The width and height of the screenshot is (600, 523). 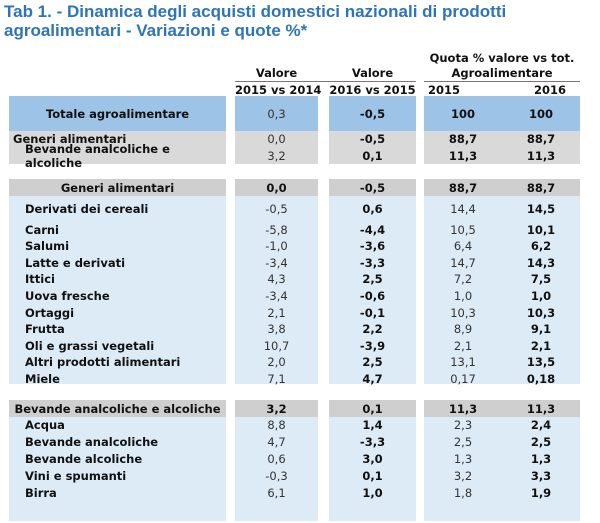 I want to click on value-2016-vs-2015: -3,3, so click(x=372, y=441).